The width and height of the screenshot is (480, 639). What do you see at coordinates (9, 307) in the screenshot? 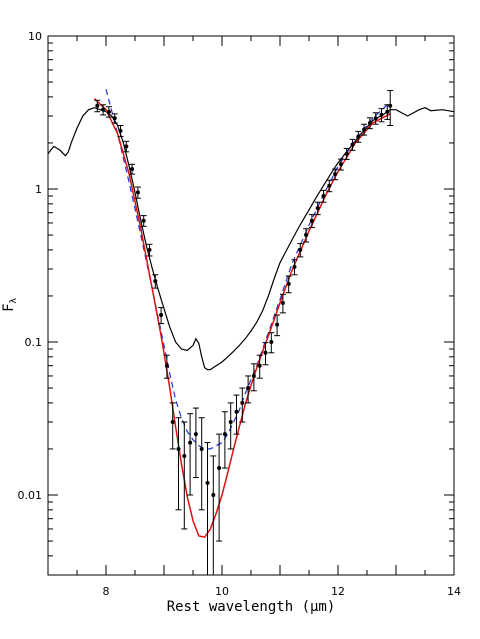
I see `y-axis-label-main: F` at bounding box center [9, 307].